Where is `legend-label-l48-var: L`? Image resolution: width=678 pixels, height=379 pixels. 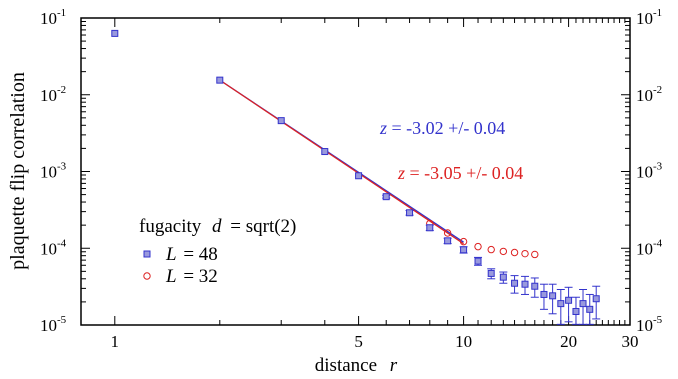
legend-label-l48-var: L is located at coordinates (171, 254).